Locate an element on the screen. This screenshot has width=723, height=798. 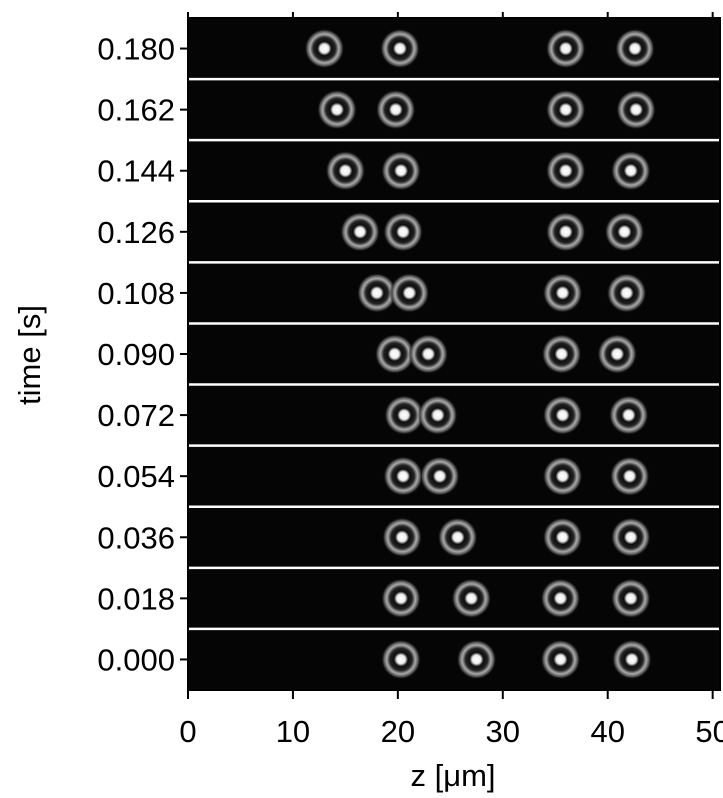
x-tick-label: 0 is located at coordinates (187, 731).